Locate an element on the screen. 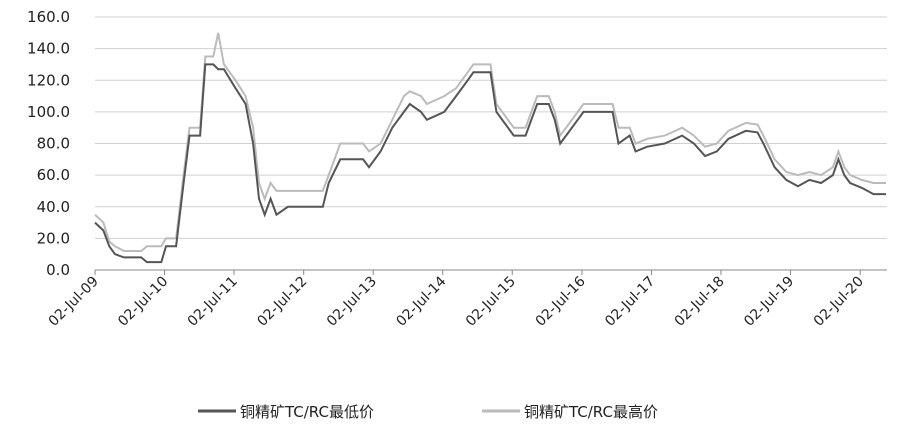 This screenshot has height=444, width=900. y-tick-label: 120.0 is located at coordinates (48, 80).